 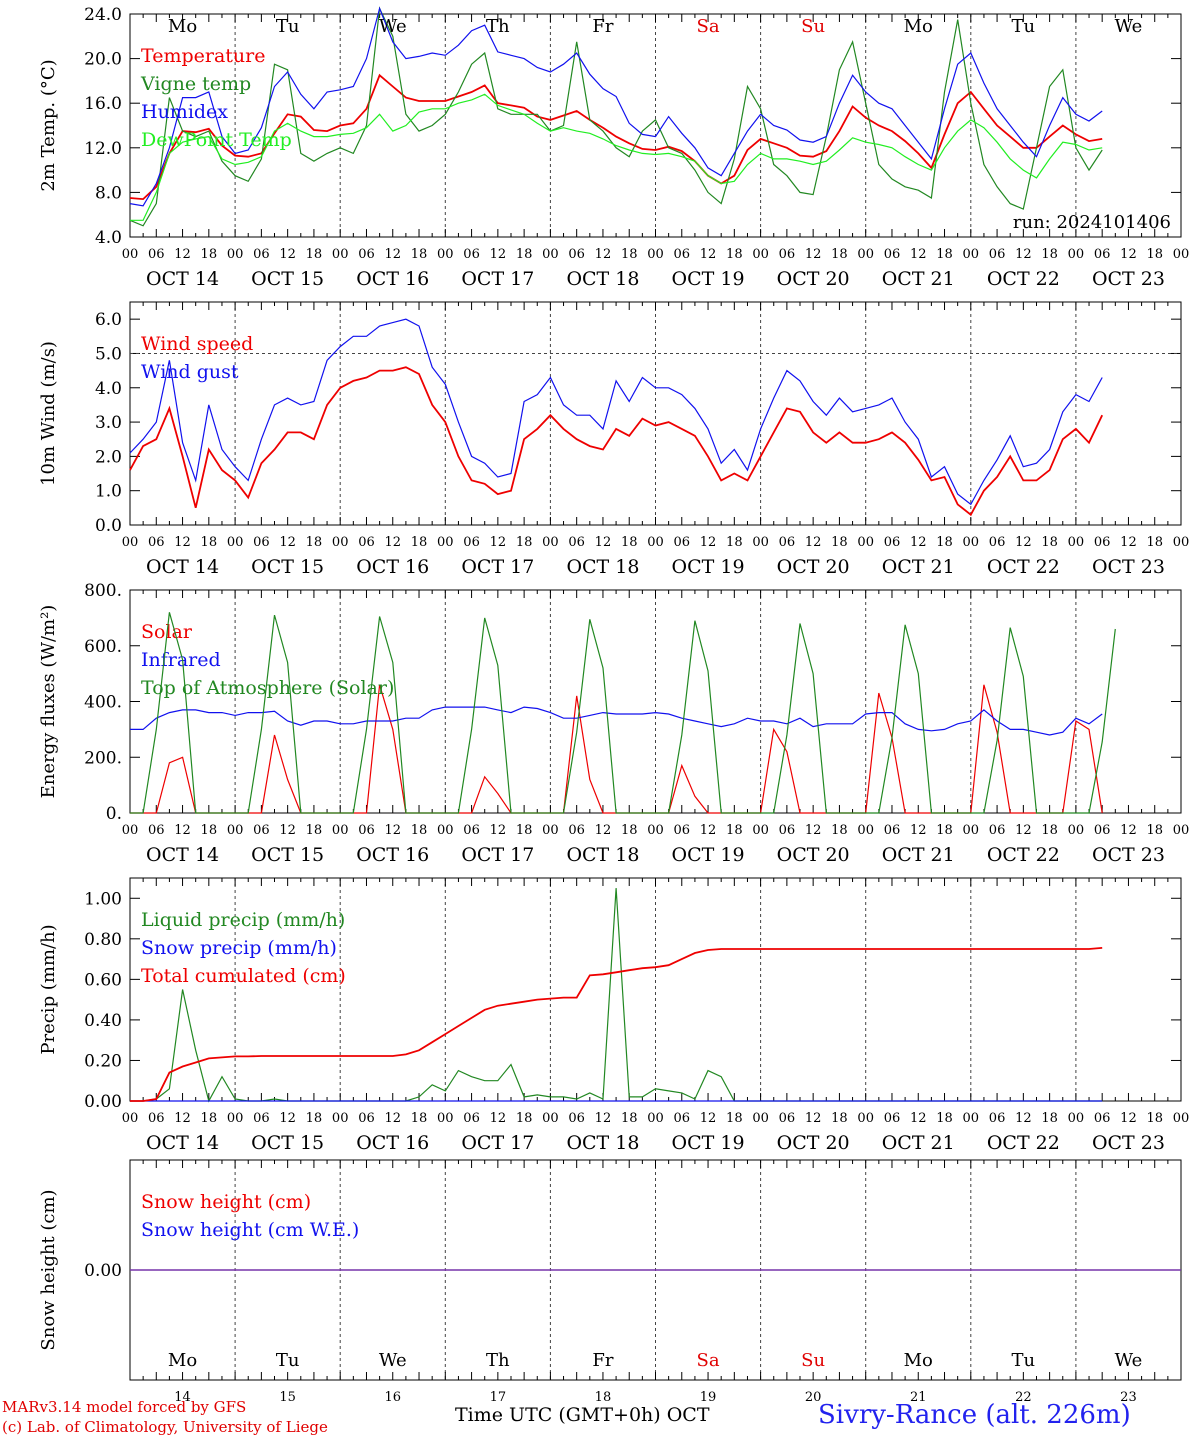 What do you see at coordinates (48, 1269) in the screenshot?
I see `y-axis-label: Snow height (cm)` at bounding box center [48, 1269].